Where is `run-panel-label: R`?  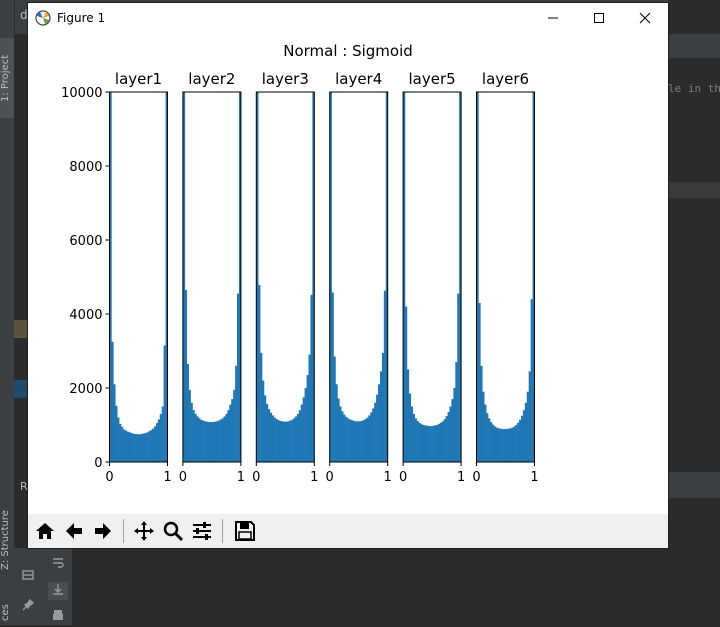 run-panel-label: R is located at coordinates (24, 486).